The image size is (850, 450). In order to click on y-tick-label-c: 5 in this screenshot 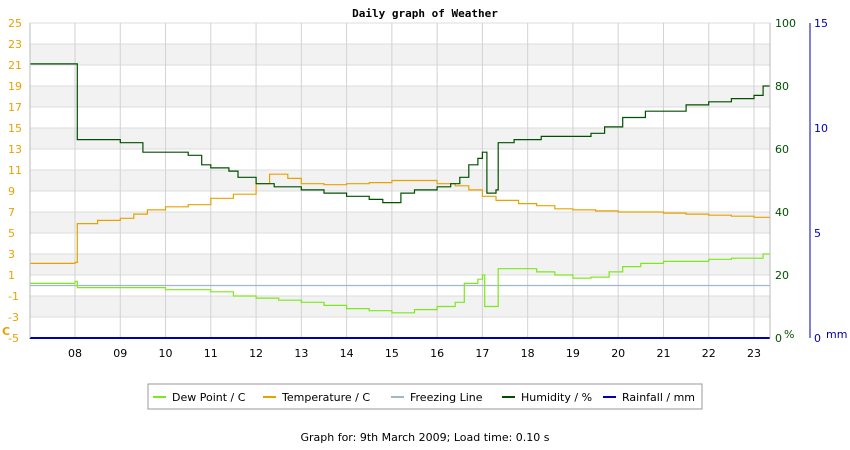, I will do `click(11, 233)`.